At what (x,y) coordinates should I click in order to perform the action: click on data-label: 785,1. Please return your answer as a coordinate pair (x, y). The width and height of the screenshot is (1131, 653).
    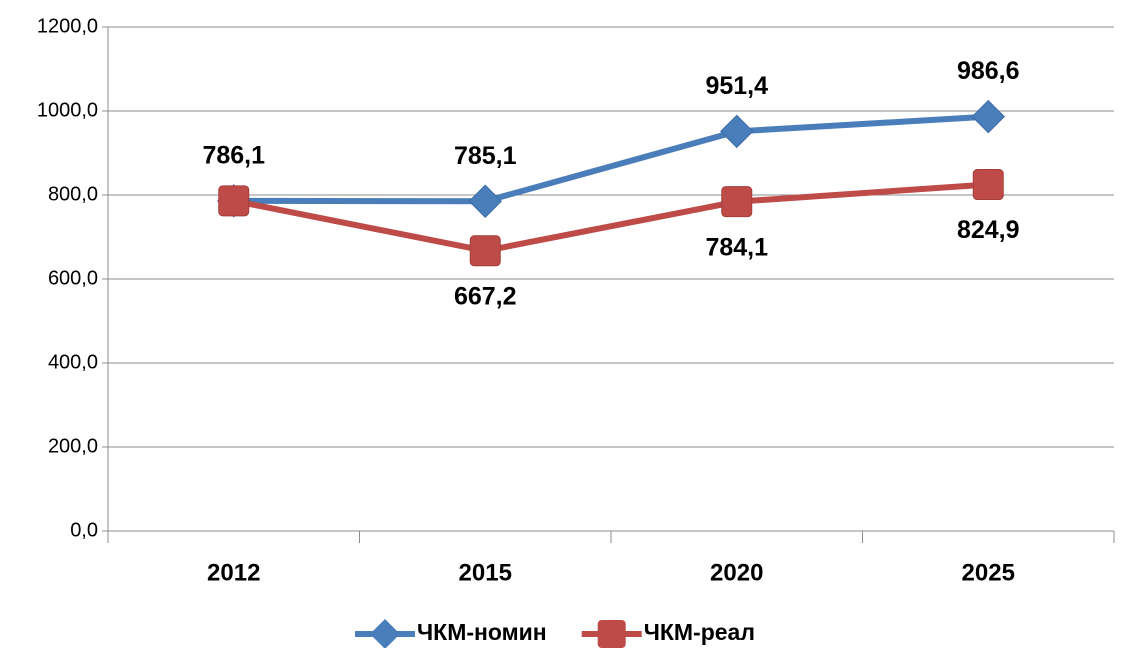
    Looking at the image, I should click on (485, 156).